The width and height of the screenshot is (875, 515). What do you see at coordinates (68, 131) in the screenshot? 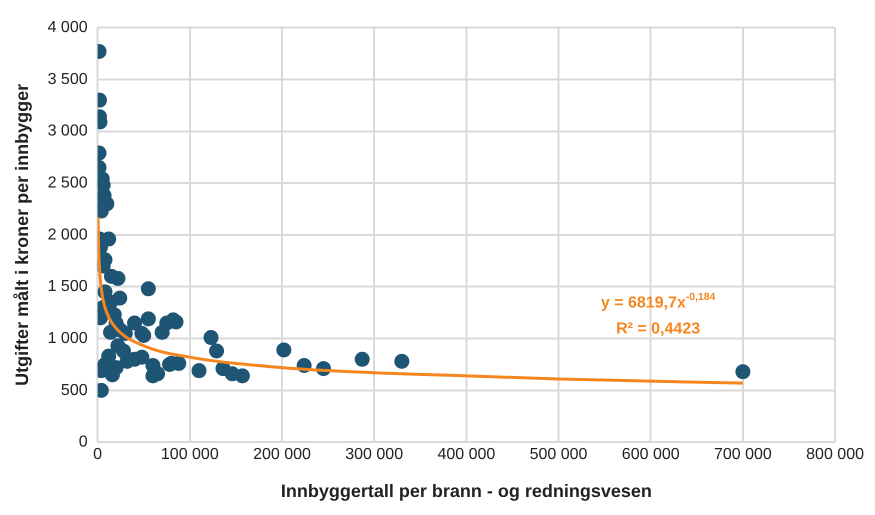
I see `y-tick-label: 3 000` at bounding box center [68, 131].